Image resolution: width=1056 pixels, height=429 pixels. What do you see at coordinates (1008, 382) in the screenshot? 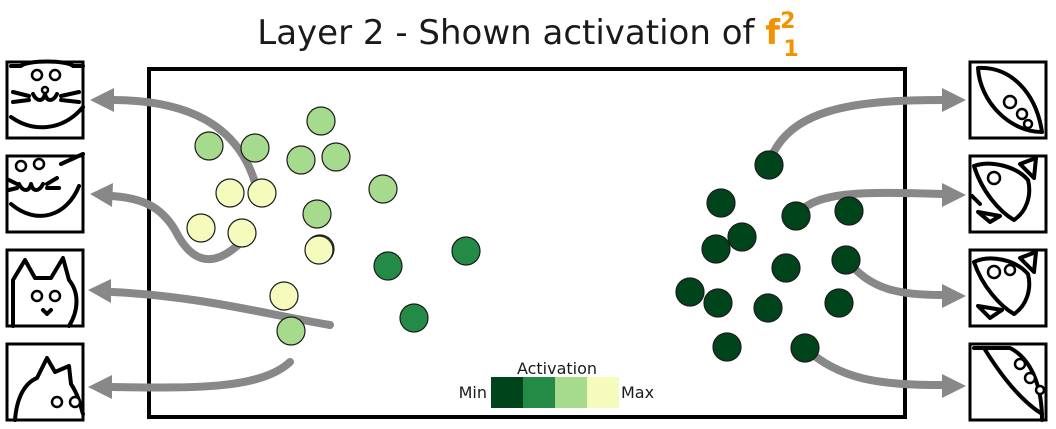
I see `rocket-nose-icon` at bounding box center [1008, 382].